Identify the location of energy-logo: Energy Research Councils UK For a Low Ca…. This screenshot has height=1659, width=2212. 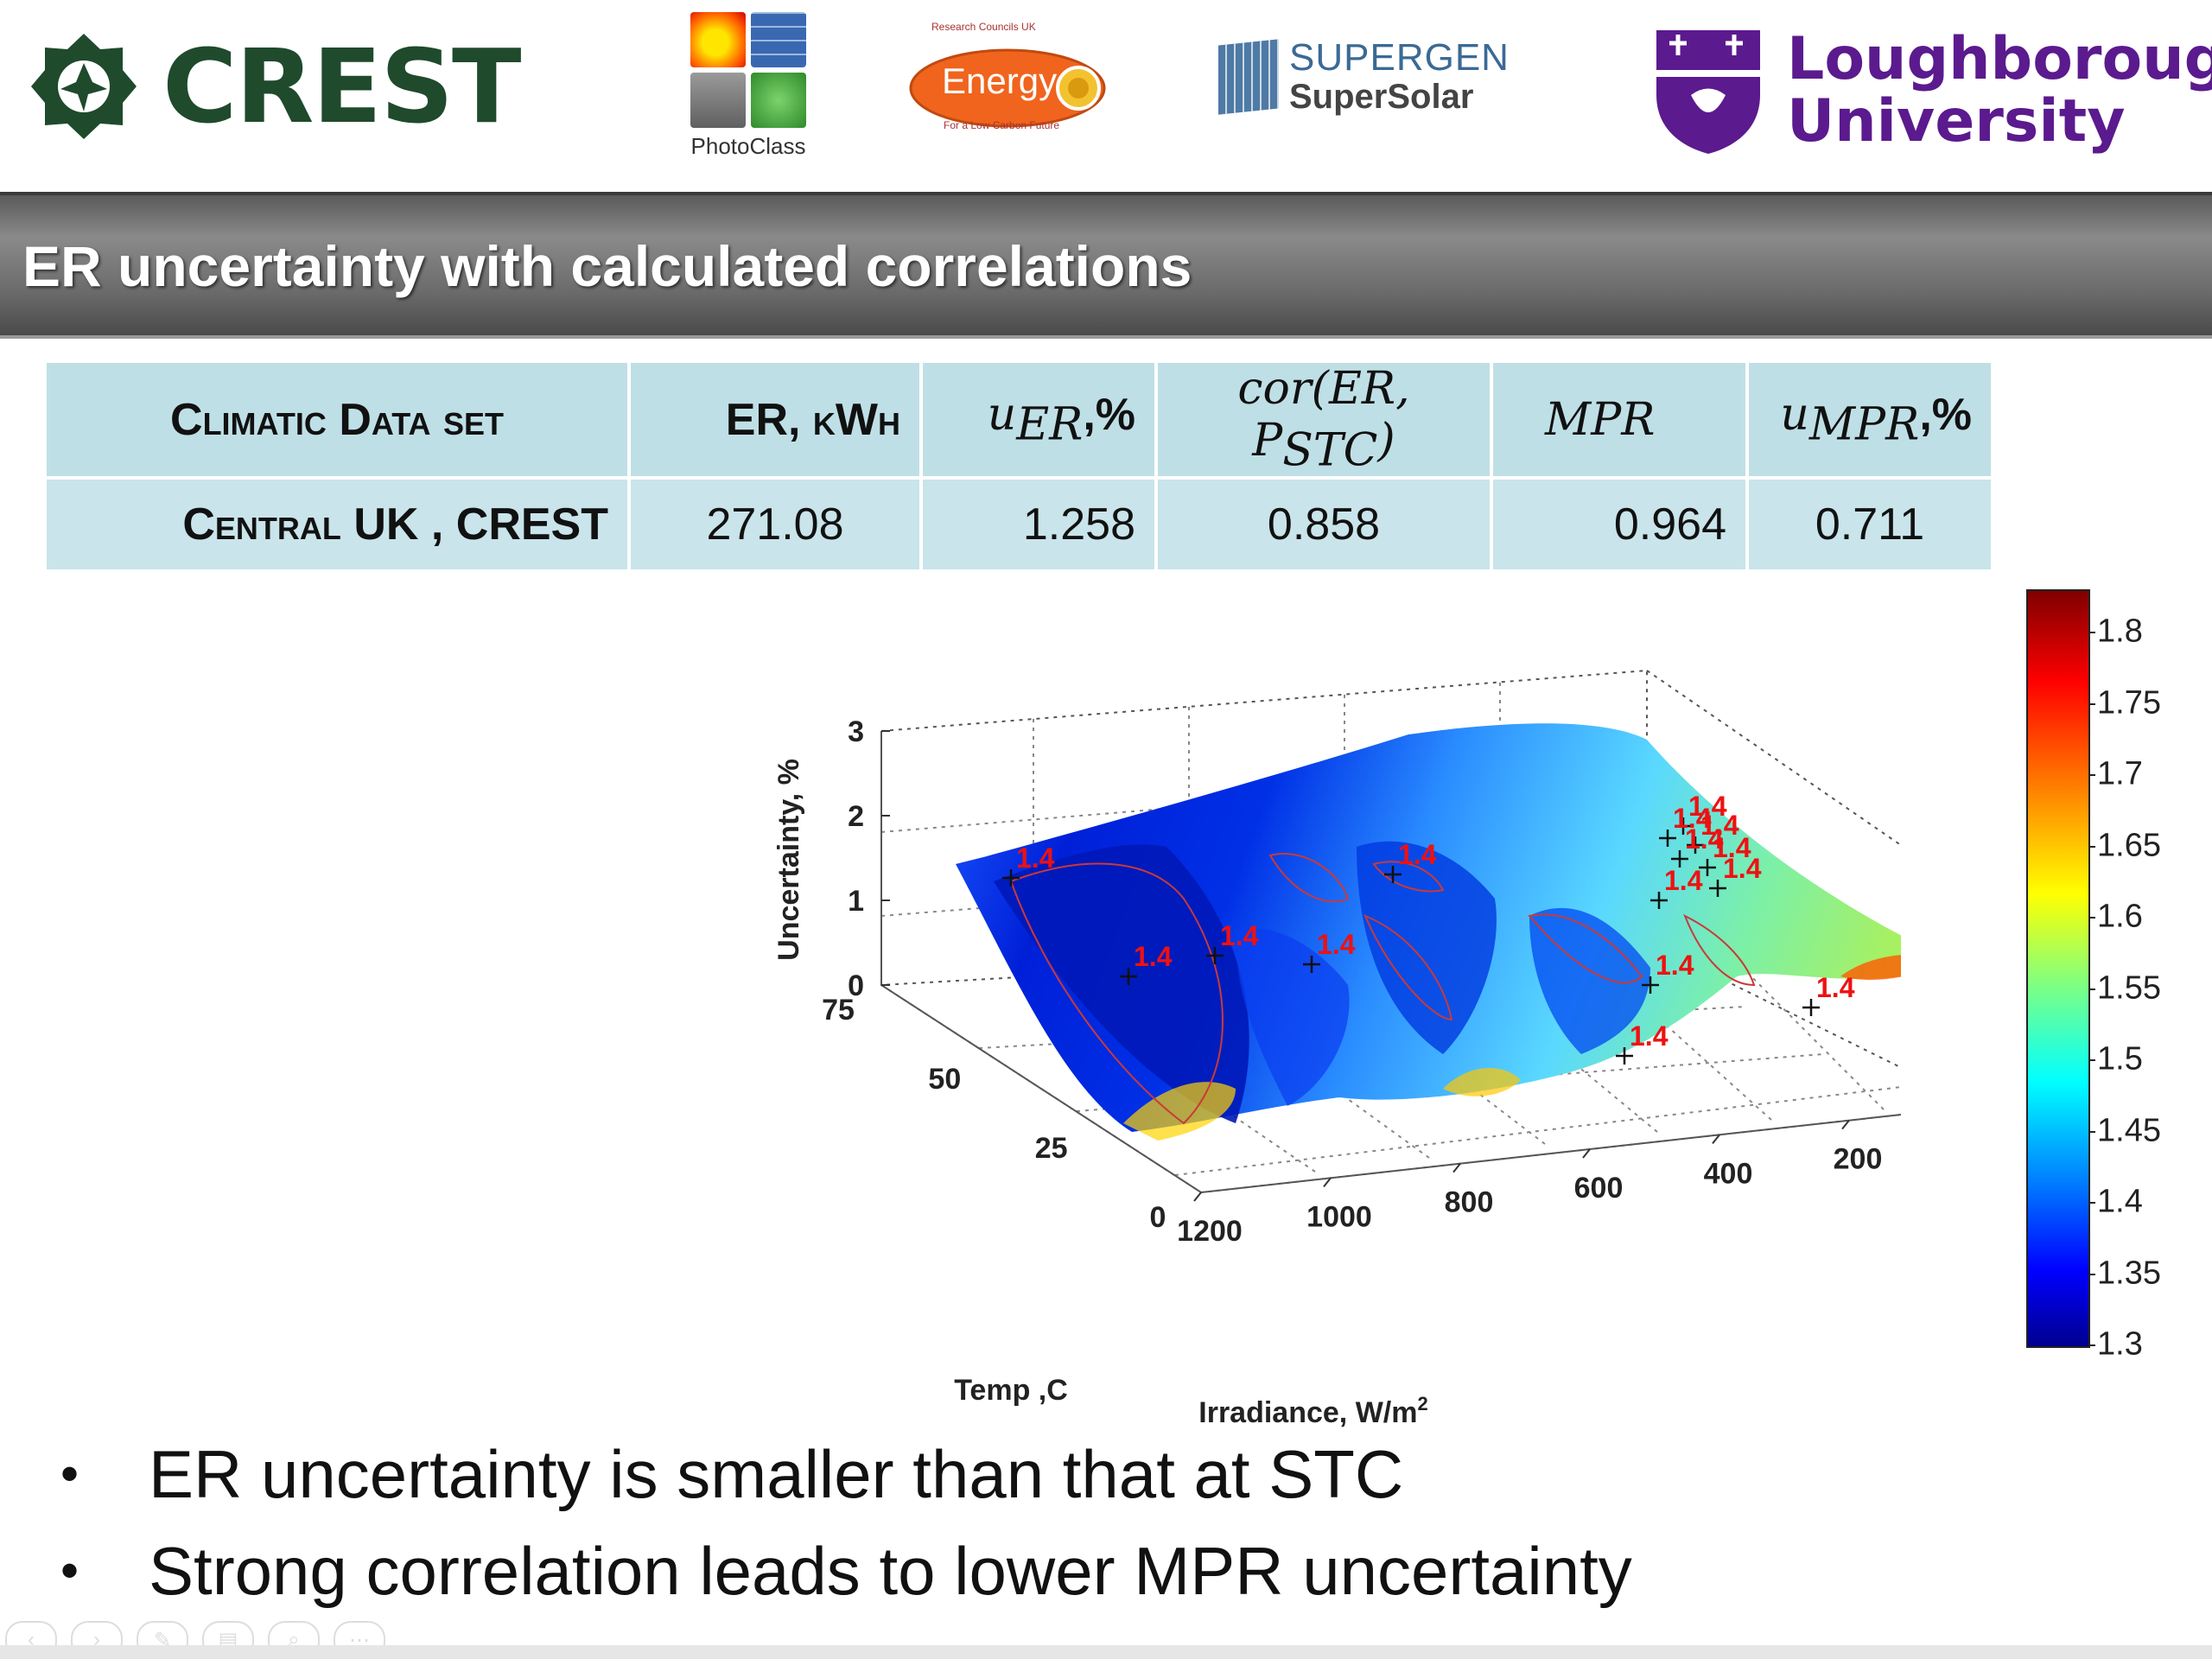
(1014, 85).